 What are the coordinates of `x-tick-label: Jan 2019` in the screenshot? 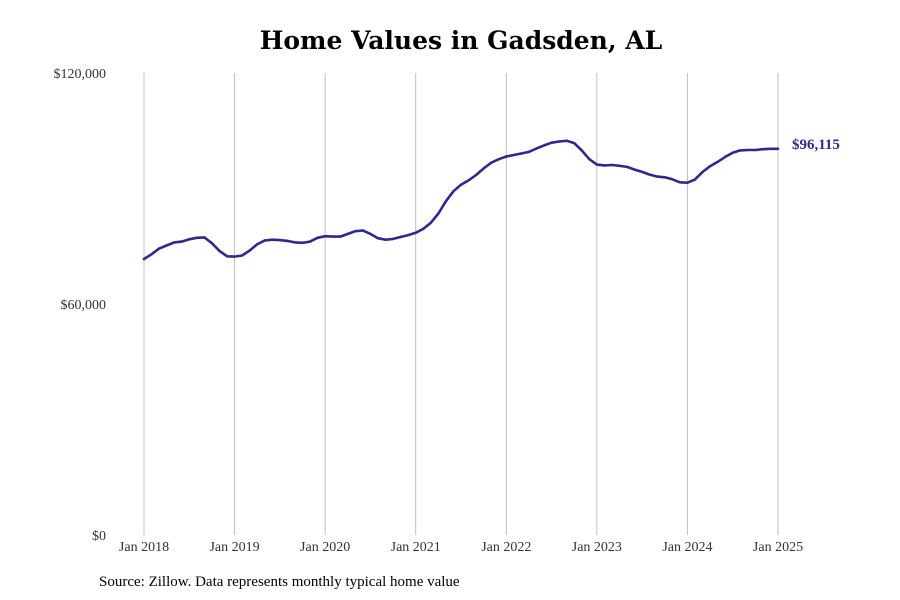 It's located at (234, 547).